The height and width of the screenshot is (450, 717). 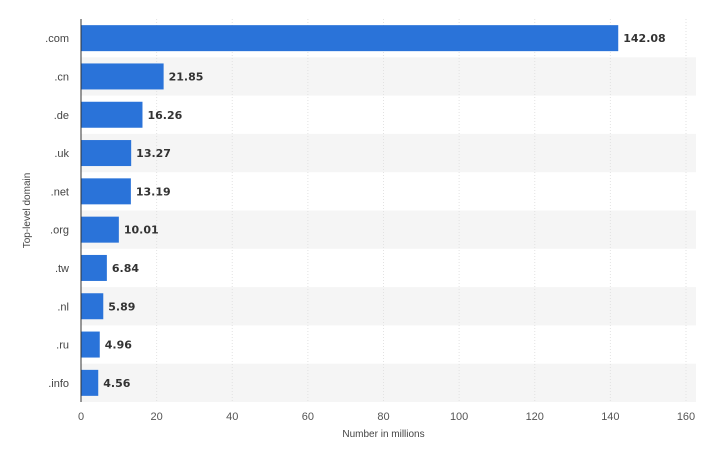 What do you see at coordinates (535, 417) in the screenshot?
I see `x-tick-label: 120` at bounding box center [535, 417].